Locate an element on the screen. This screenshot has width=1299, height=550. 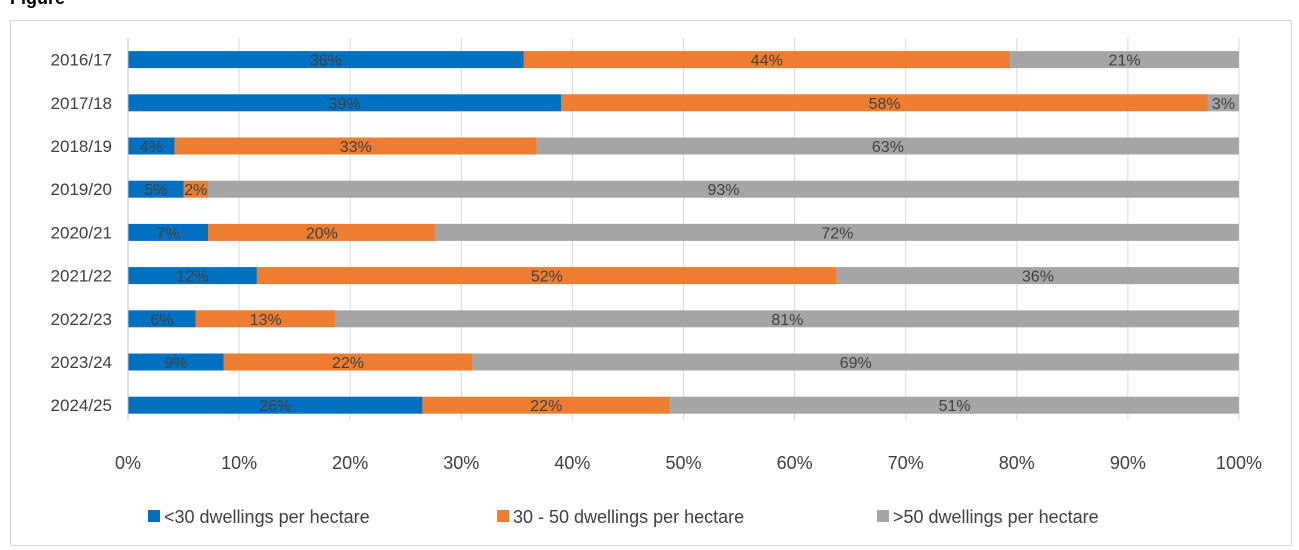
data-label: 58% is located at coordinates (885, 104).